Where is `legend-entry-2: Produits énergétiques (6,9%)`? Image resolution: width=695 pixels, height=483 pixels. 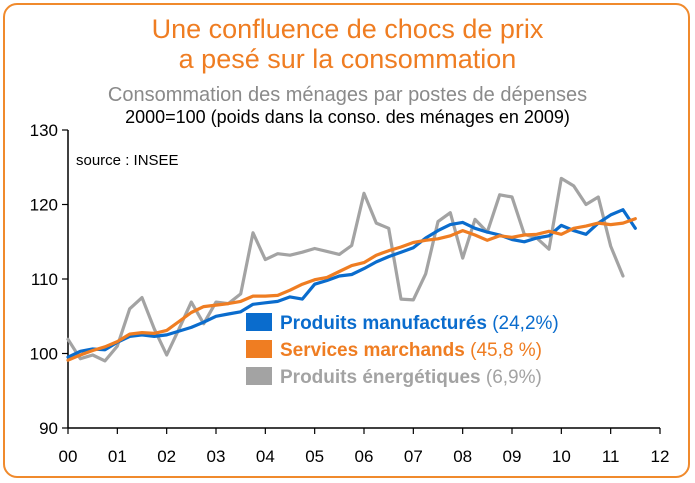
legend-entry-2: Produits énergétiques (6,9%) is located at coordinates (411, 377).